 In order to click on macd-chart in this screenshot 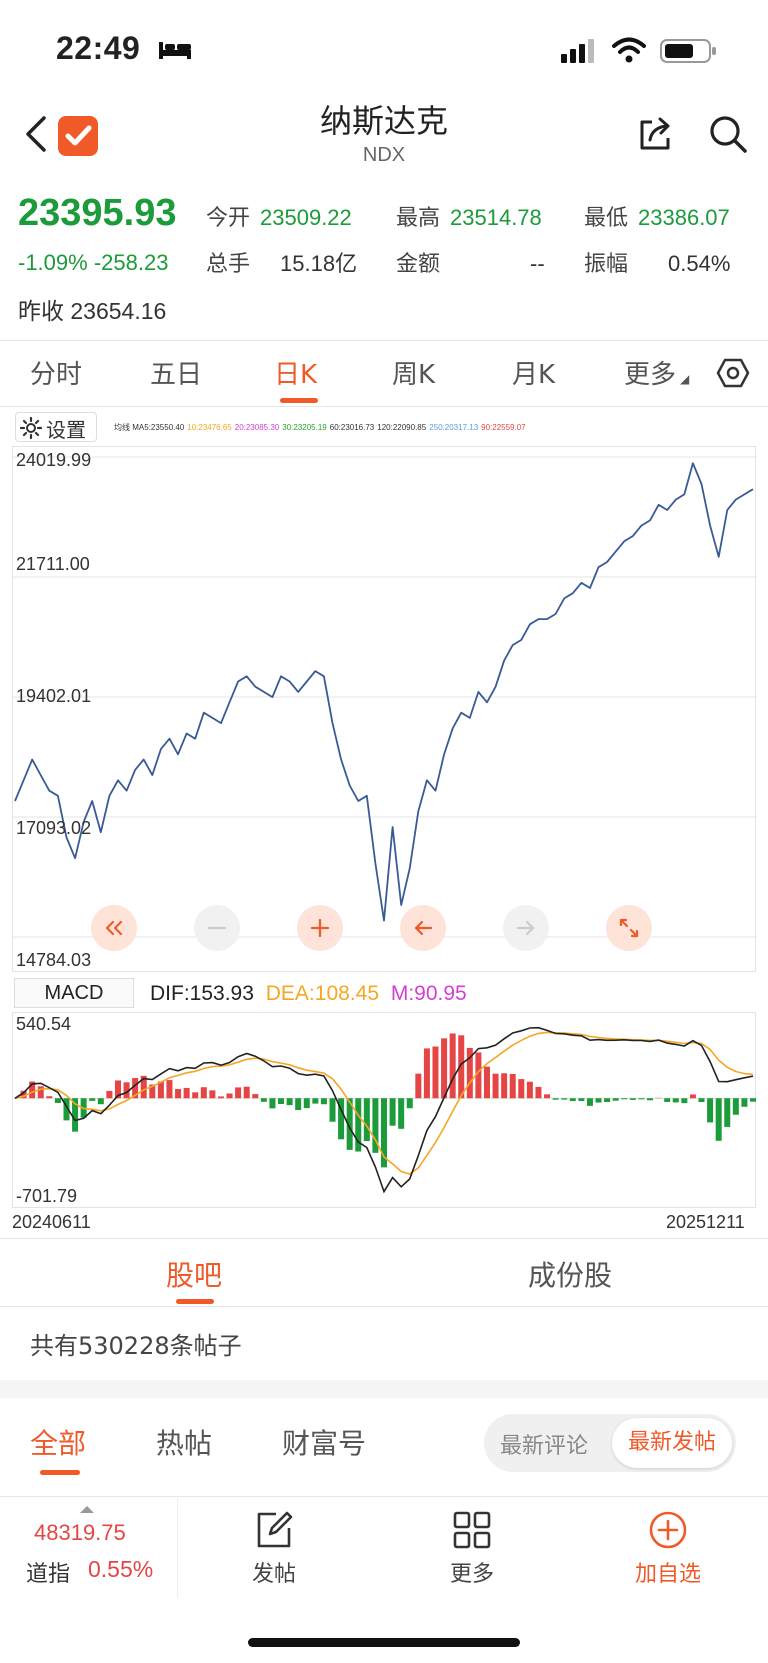, I will do `click(384, 1110)`.